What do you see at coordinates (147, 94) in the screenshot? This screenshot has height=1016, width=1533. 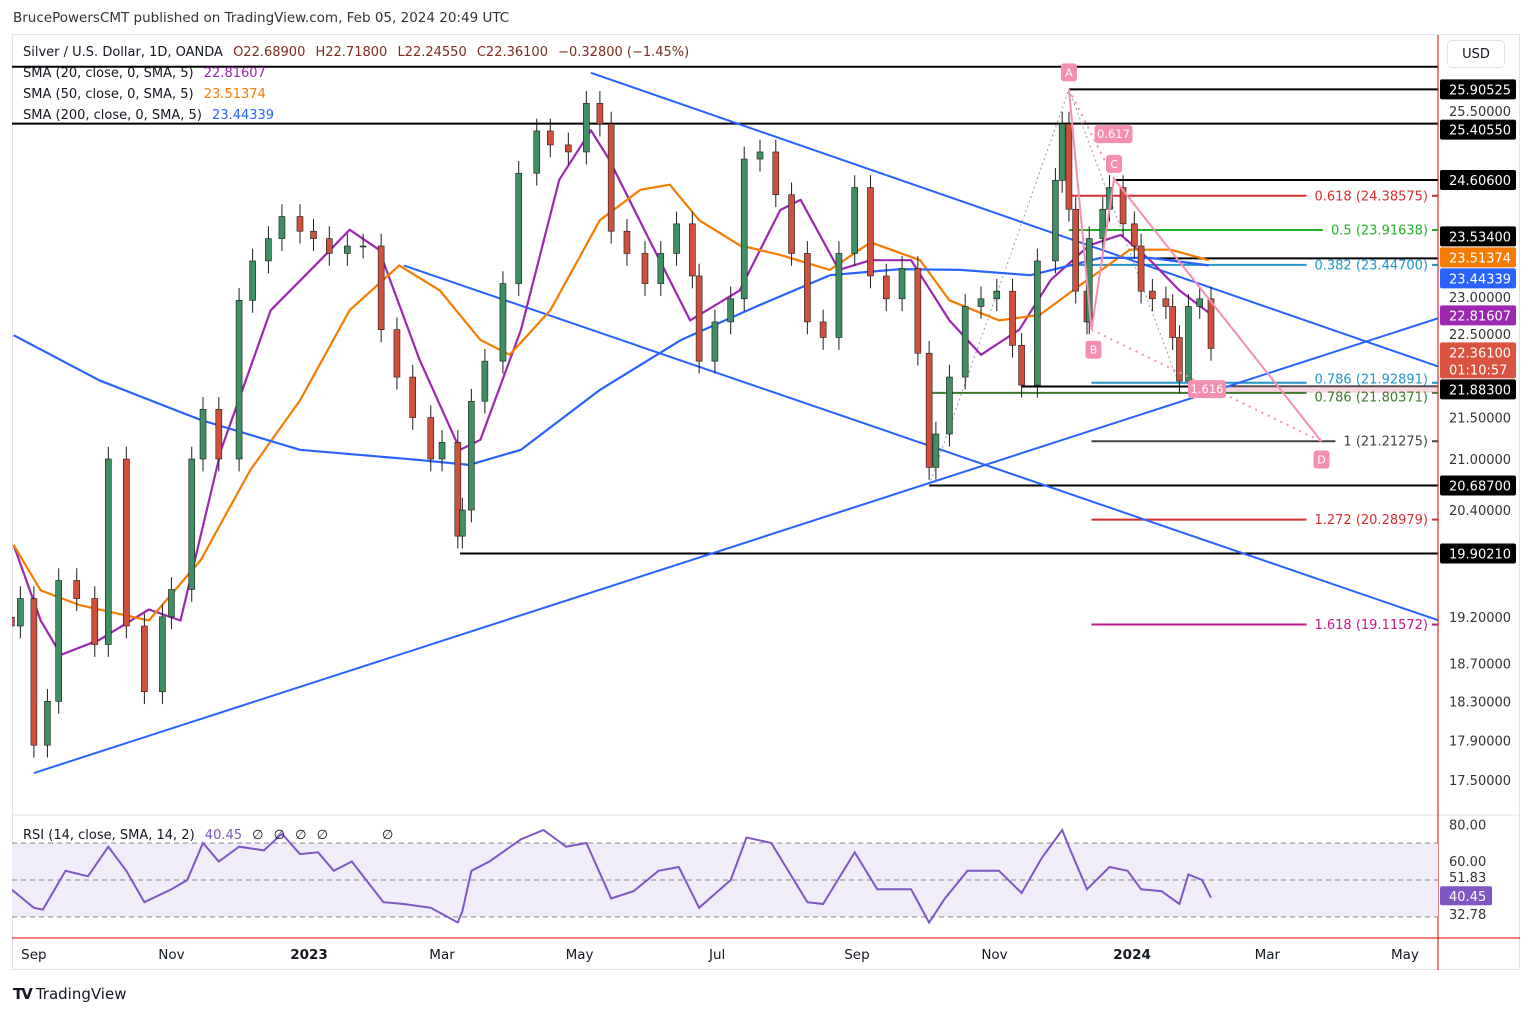 I see `sma50-legend: SMA (50, close, 0, SMA, 5) 23.51374` at bounding box center [147, 94].